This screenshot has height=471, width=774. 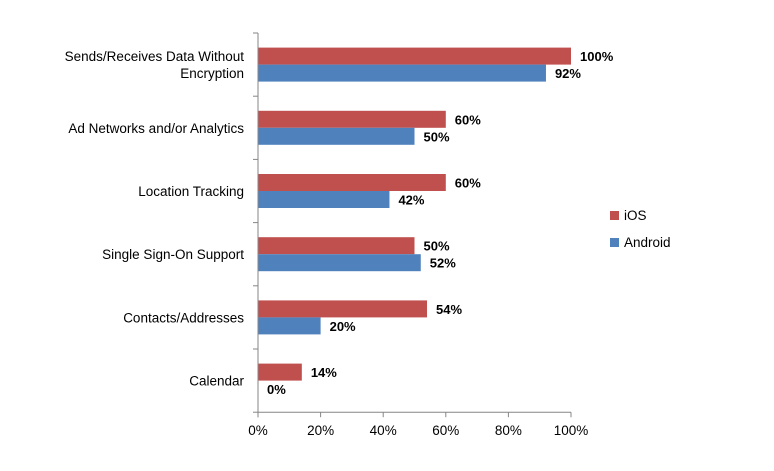 I want to click on category-label-0-line-1: Encryption, so click(x=212, y=73).